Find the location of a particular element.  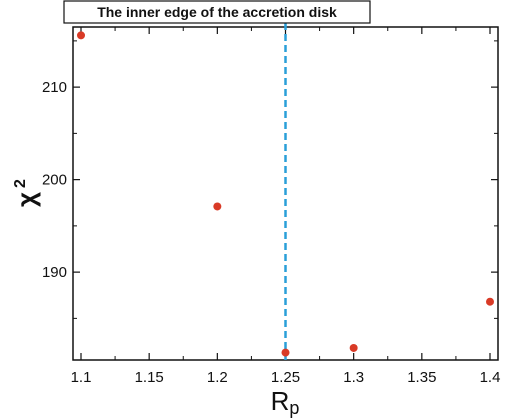

x-tick-label: 1.35 is located at coordinates (421, 377).